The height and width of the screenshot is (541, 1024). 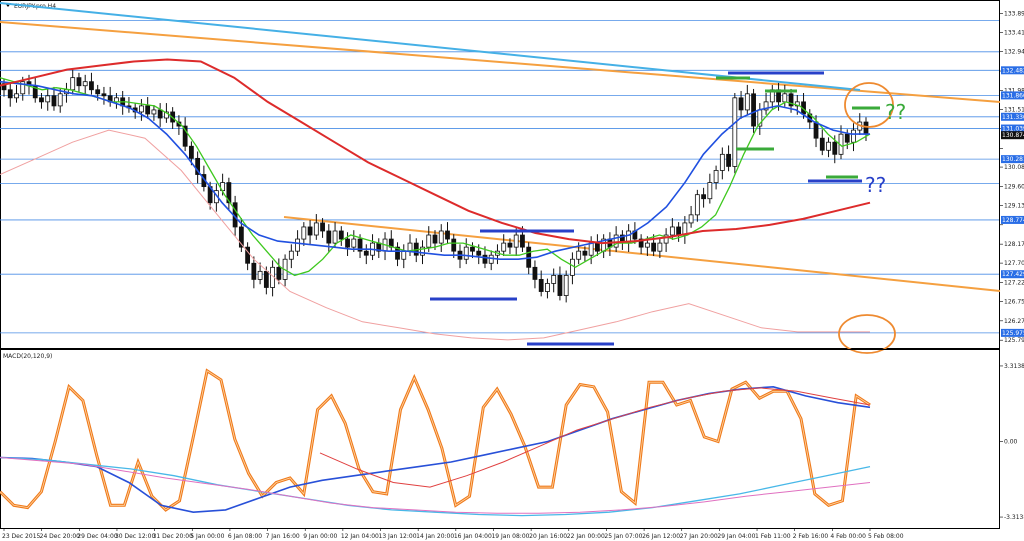 What do you see at coordinates (1014, 366) in the screenshot?
I see `macd-tick-label-0: 3.3138` at bounding box center [1014, 366].